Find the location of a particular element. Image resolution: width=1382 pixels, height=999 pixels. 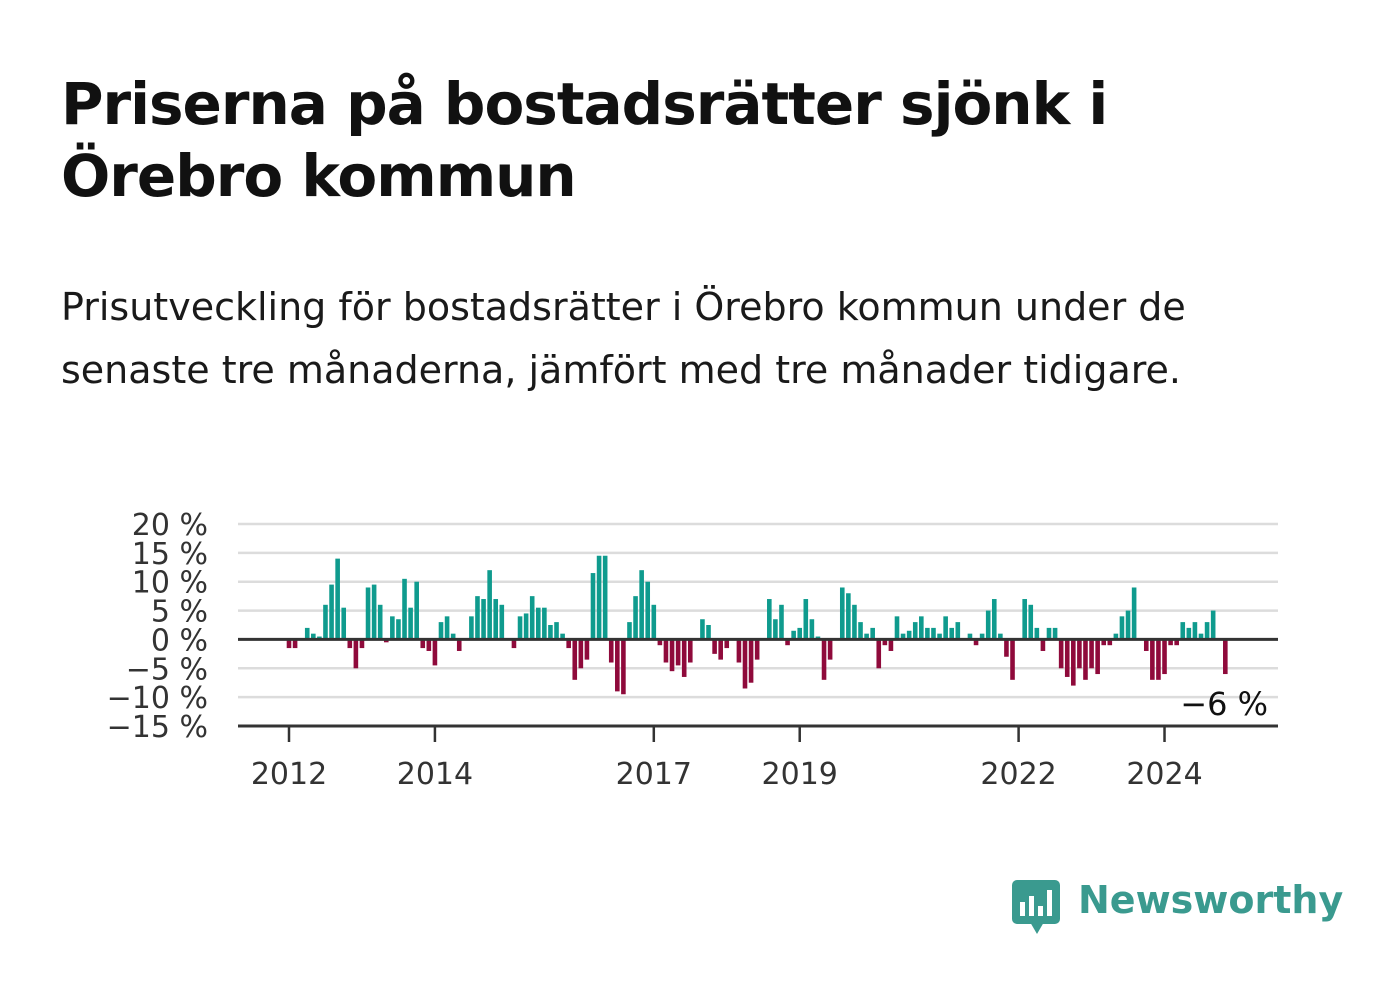

x-tick-label: 2024 is located at coordinates (1164, 774).